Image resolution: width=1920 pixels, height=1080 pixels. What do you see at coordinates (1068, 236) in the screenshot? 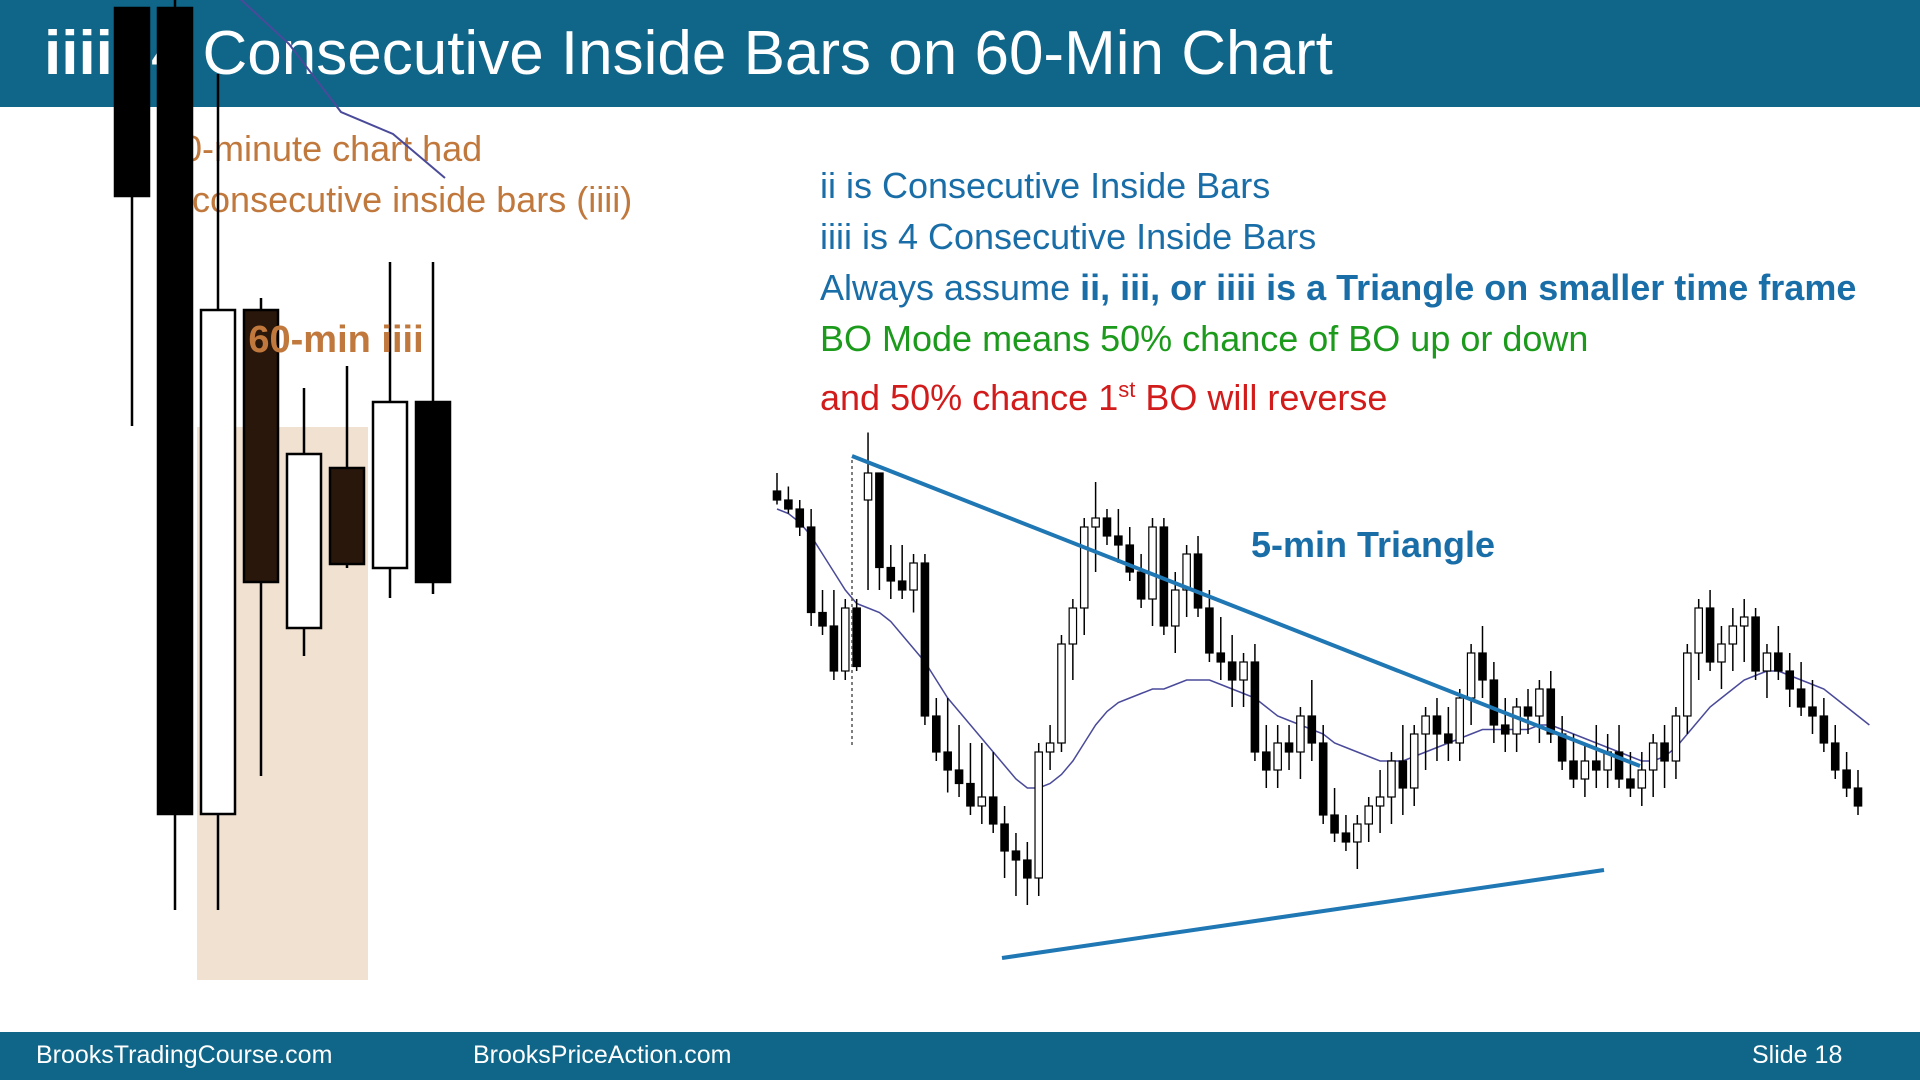
I see `text-line-2: iiii is 4 Consecutive Inside Bars` at bounding box center [1068, 236].